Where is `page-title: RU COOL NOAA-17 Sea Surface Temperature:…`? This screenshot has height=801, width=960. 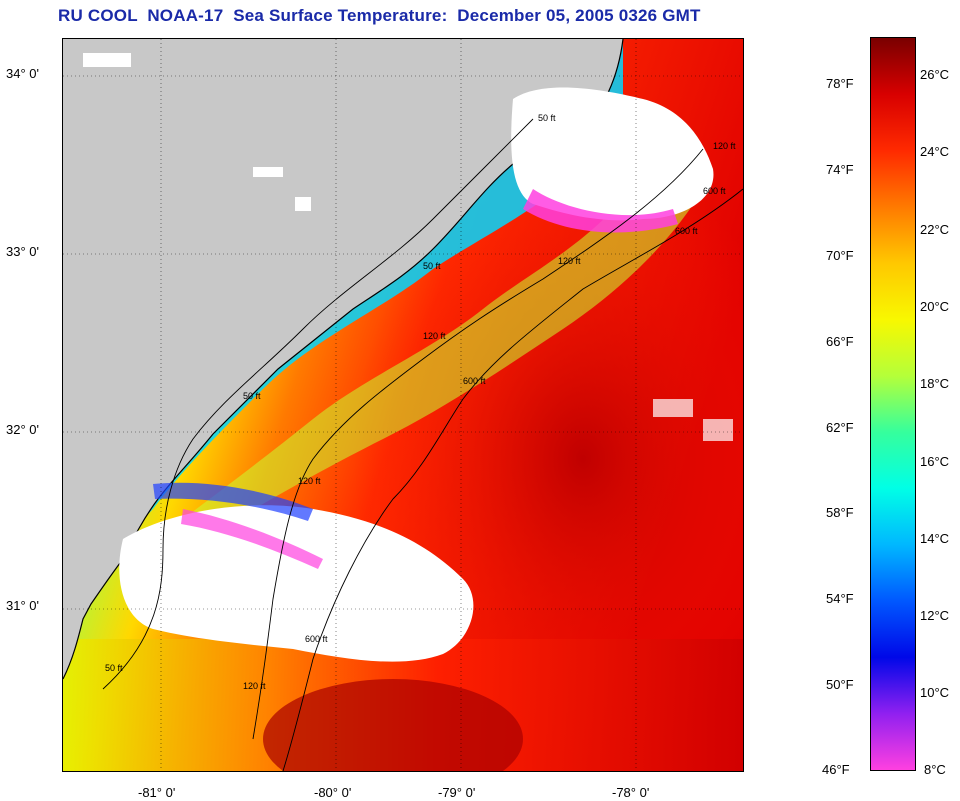 page-title: RU COOL NOAA-17 Sea Surface Temperature:… is located at coordinates (379, 15).